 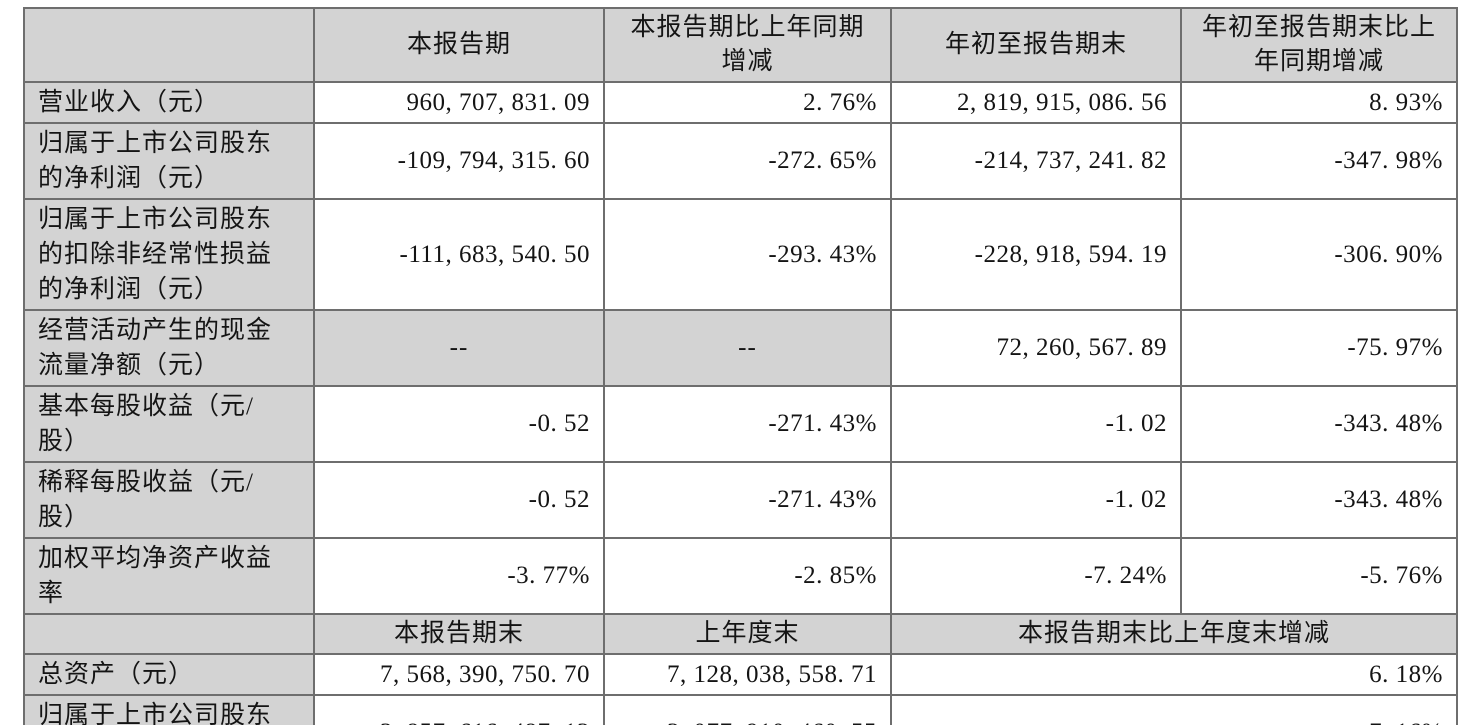 I want to click on column-header-prior-year-end: 上年度末, so click(x=747, y=634).